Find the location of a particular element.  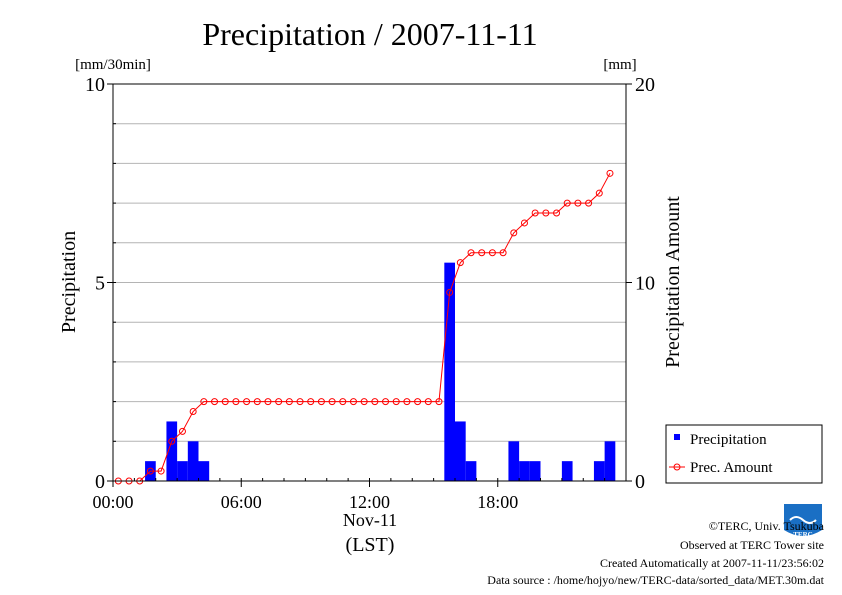

legend-precipitation-marker is located at coordinates (677, 437).